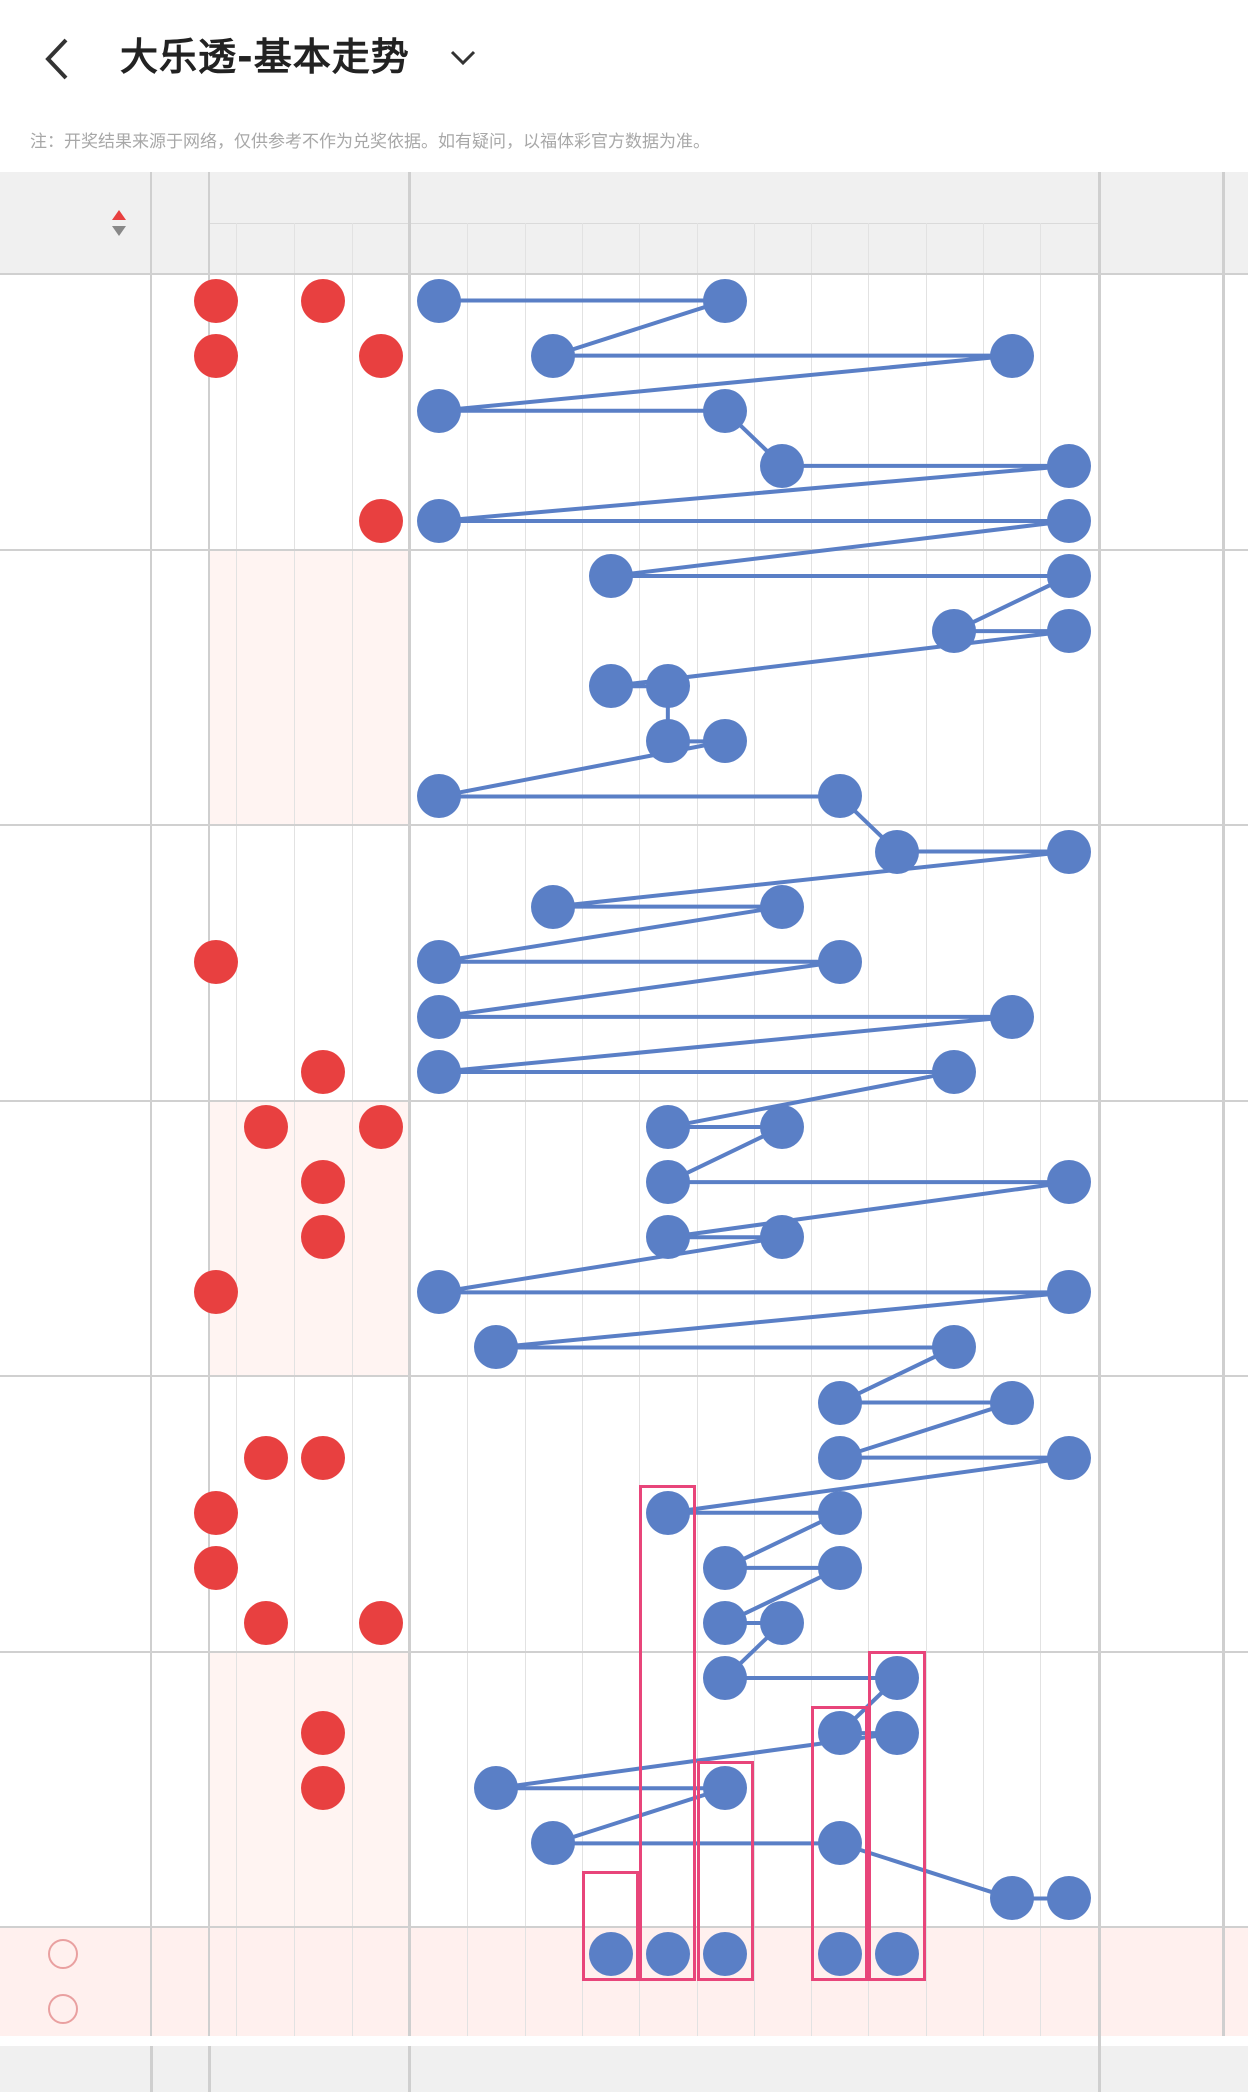  Describe the element at coordinates (624, 2069) in the screenshot. I see `footer-header` at that location.